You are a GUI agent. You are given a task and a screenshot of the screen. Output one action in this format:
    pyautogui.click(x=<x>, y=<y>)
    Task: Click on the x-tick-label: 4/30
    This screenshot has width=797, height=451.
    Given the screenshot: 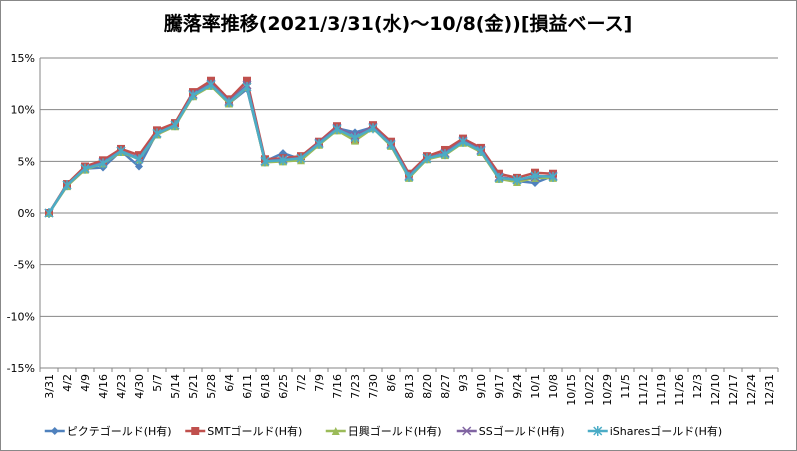 What is the action you would take?
    pyautogui.click(x=139, y=386)
    